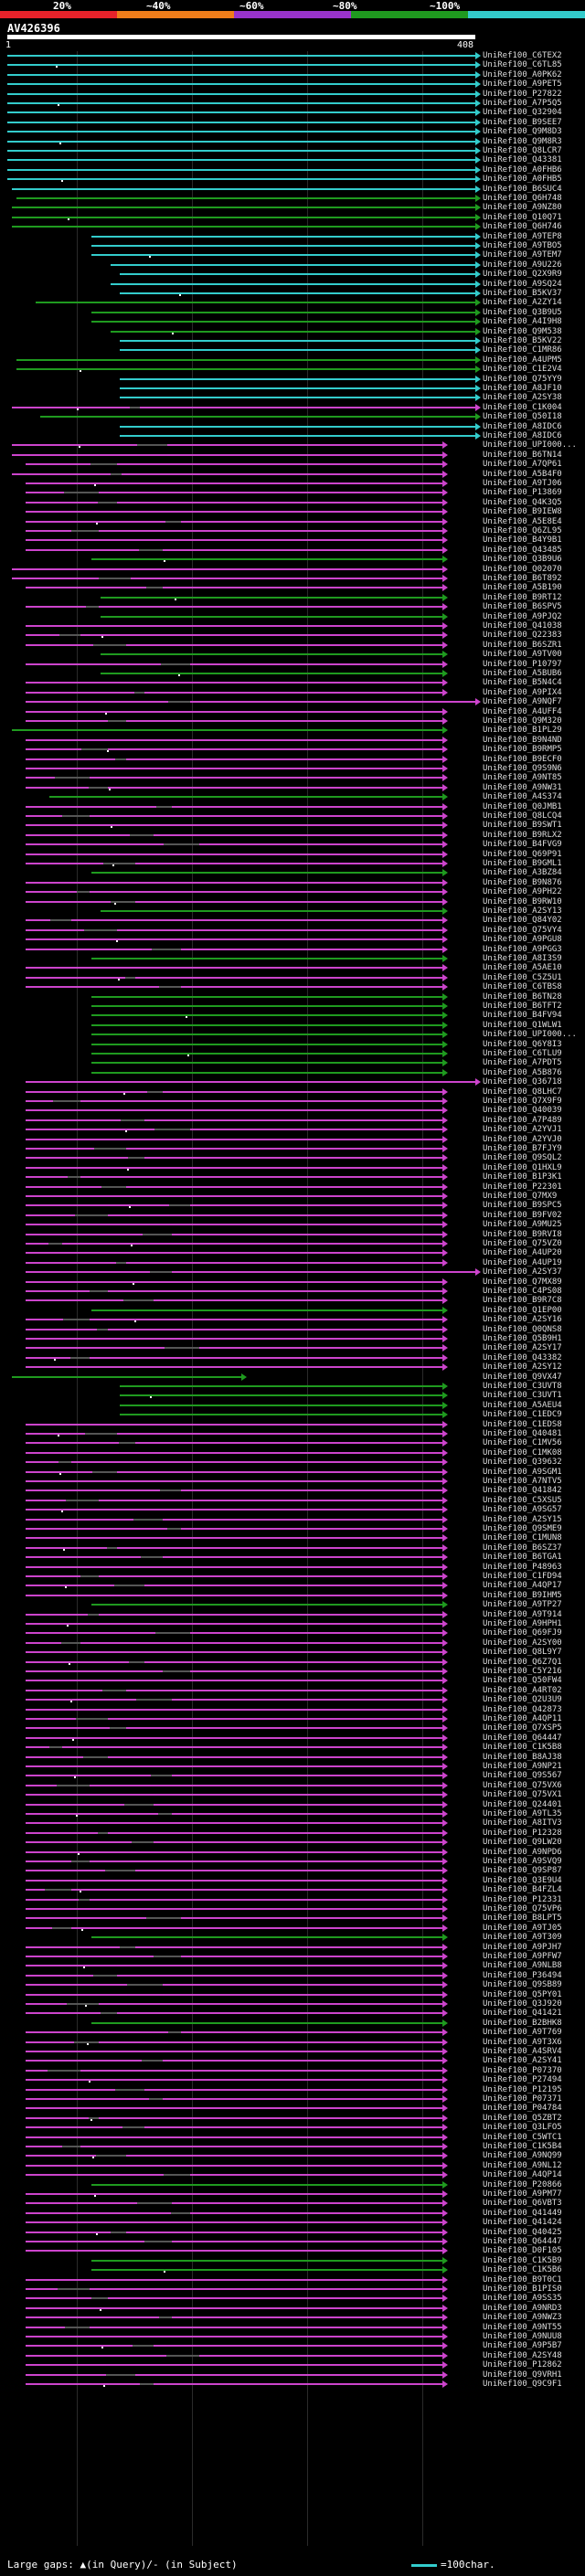  Describe the element at coordinates (522, 930) in the screenshot. I see `hit-id-link: UniRef100_Q75VY4` at that location.